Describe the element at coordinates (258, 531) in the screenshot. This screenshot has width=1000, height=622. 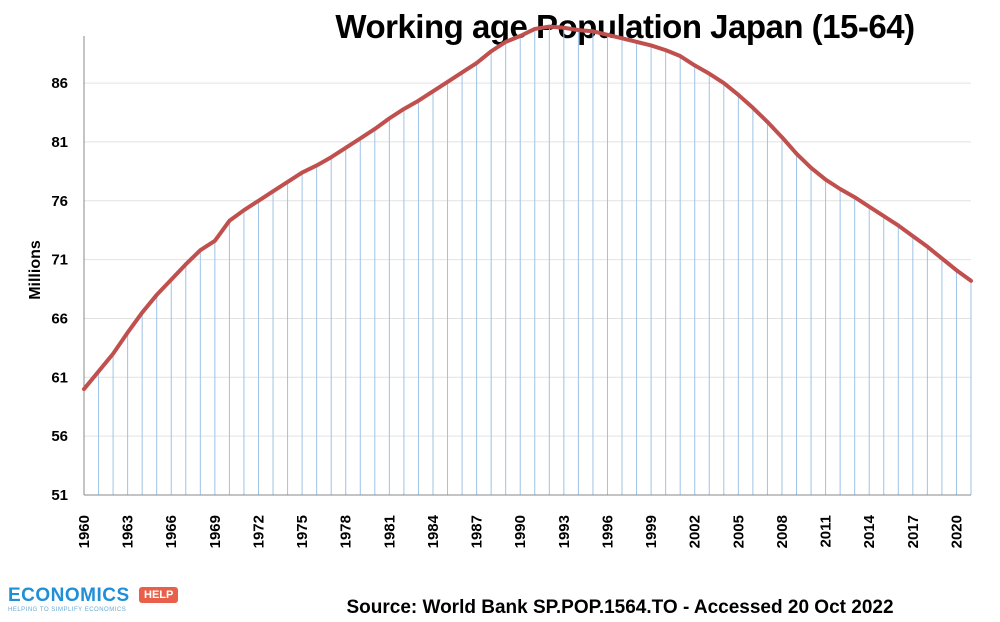
I see `x-tick-label: 1972` at that location.